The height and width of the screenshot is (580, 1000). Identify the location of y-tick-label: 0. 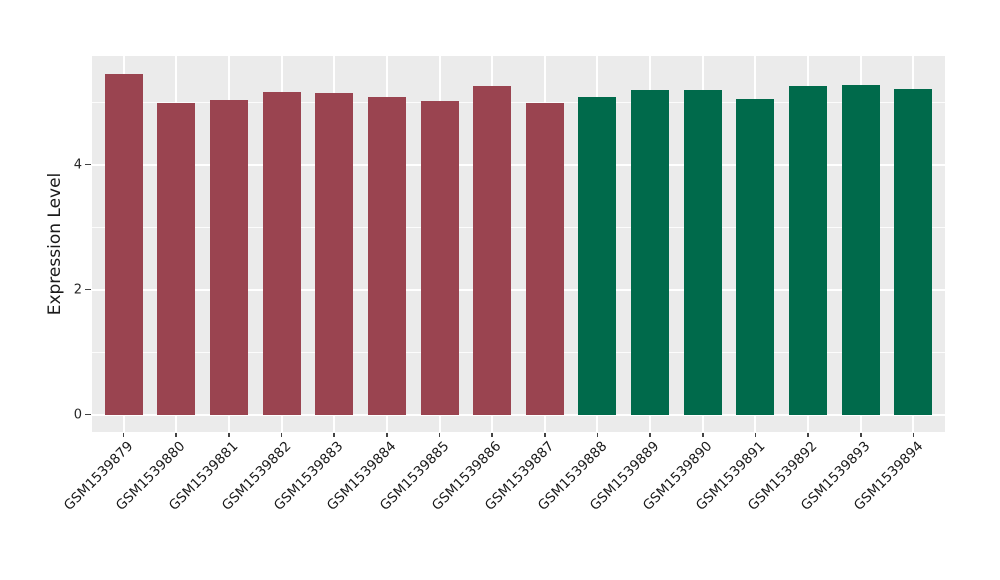
(77, 414).